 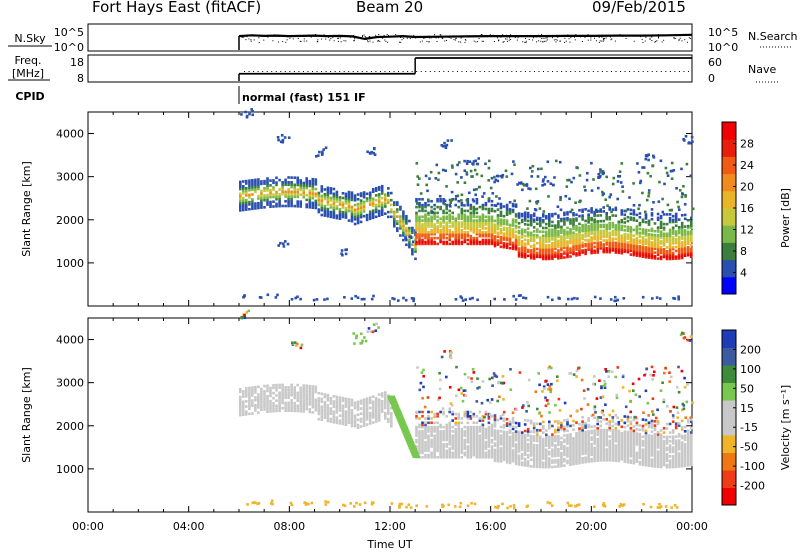 What do you see at coordinates (409, 237) in the screenshot?
I see `power-low-echo` at bounding box center [409, 237].